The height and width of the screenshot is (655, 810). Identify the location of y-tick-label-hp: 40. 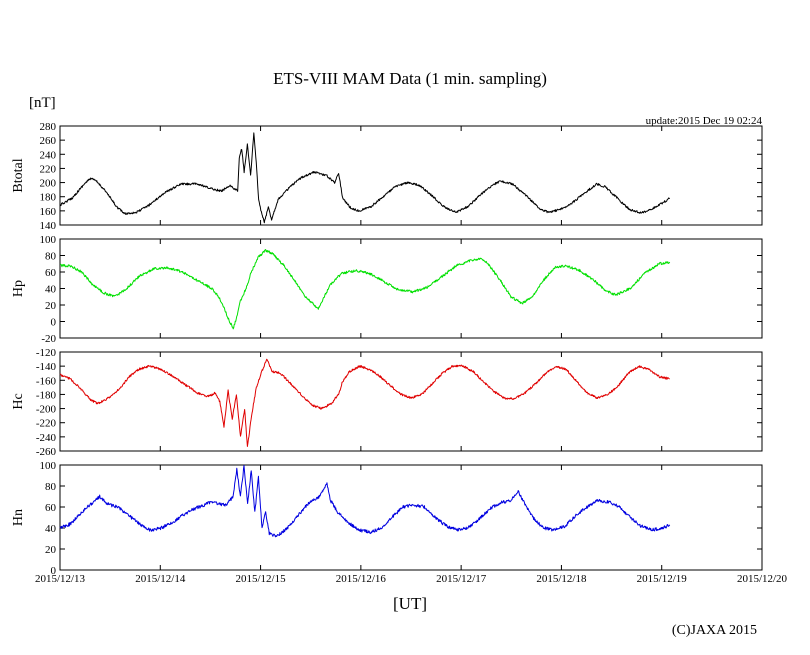
(51, 290).